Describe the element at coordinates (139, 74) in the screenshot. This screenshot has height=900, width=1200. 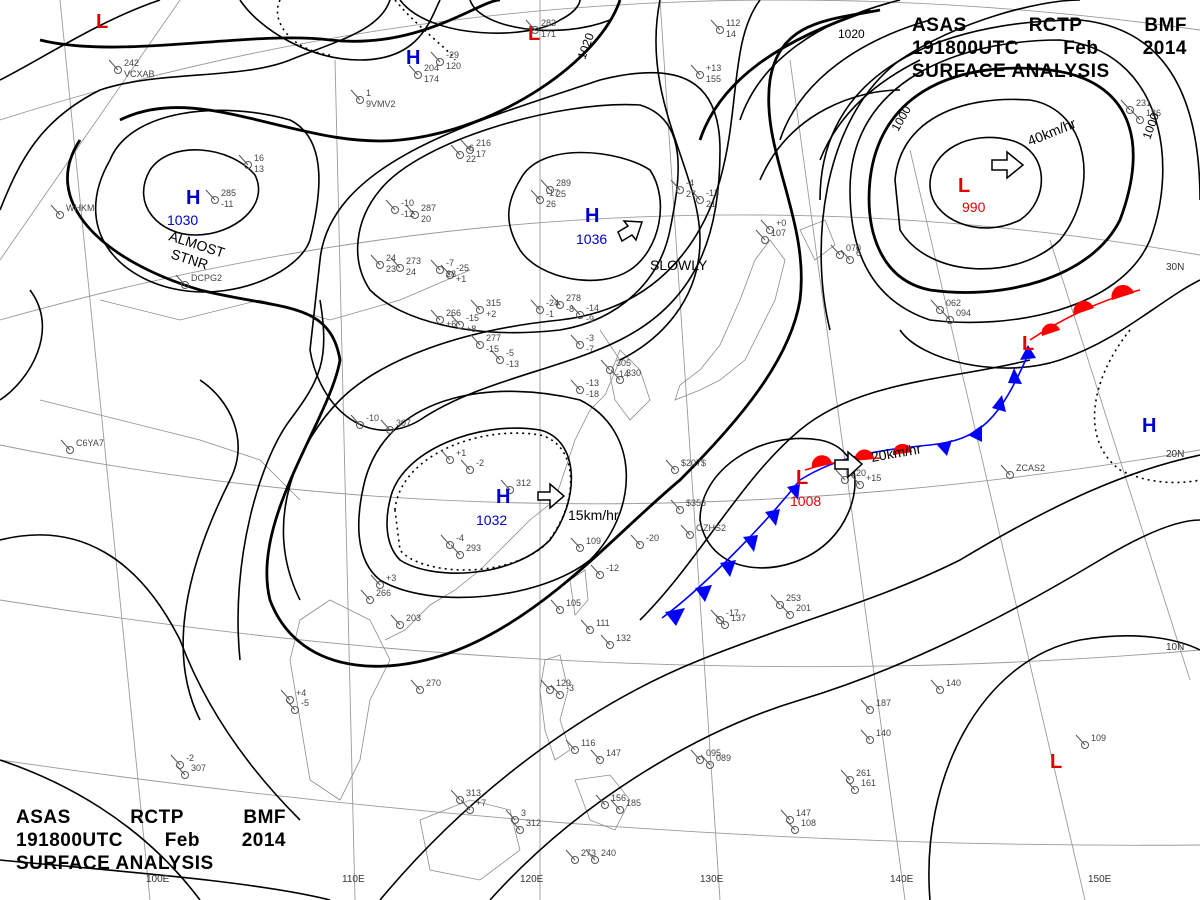
I see `station-value: VCXAB` at that location.